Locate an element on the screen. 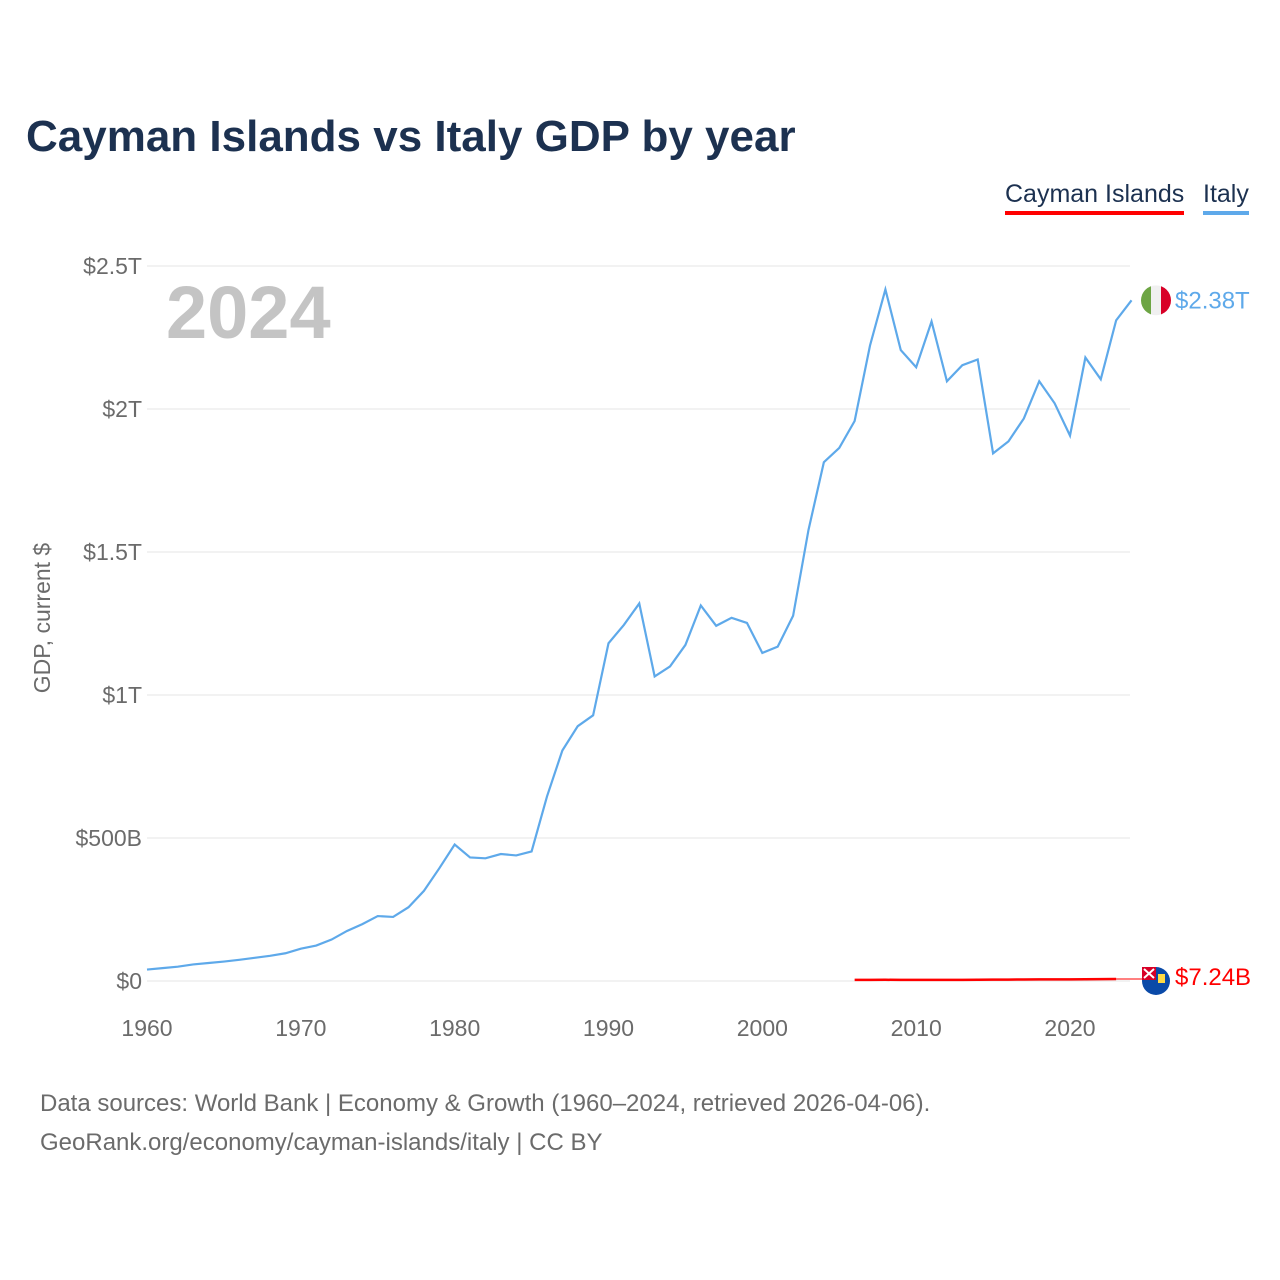  legend-italy: Italy is located at coordinates (1226, 197).